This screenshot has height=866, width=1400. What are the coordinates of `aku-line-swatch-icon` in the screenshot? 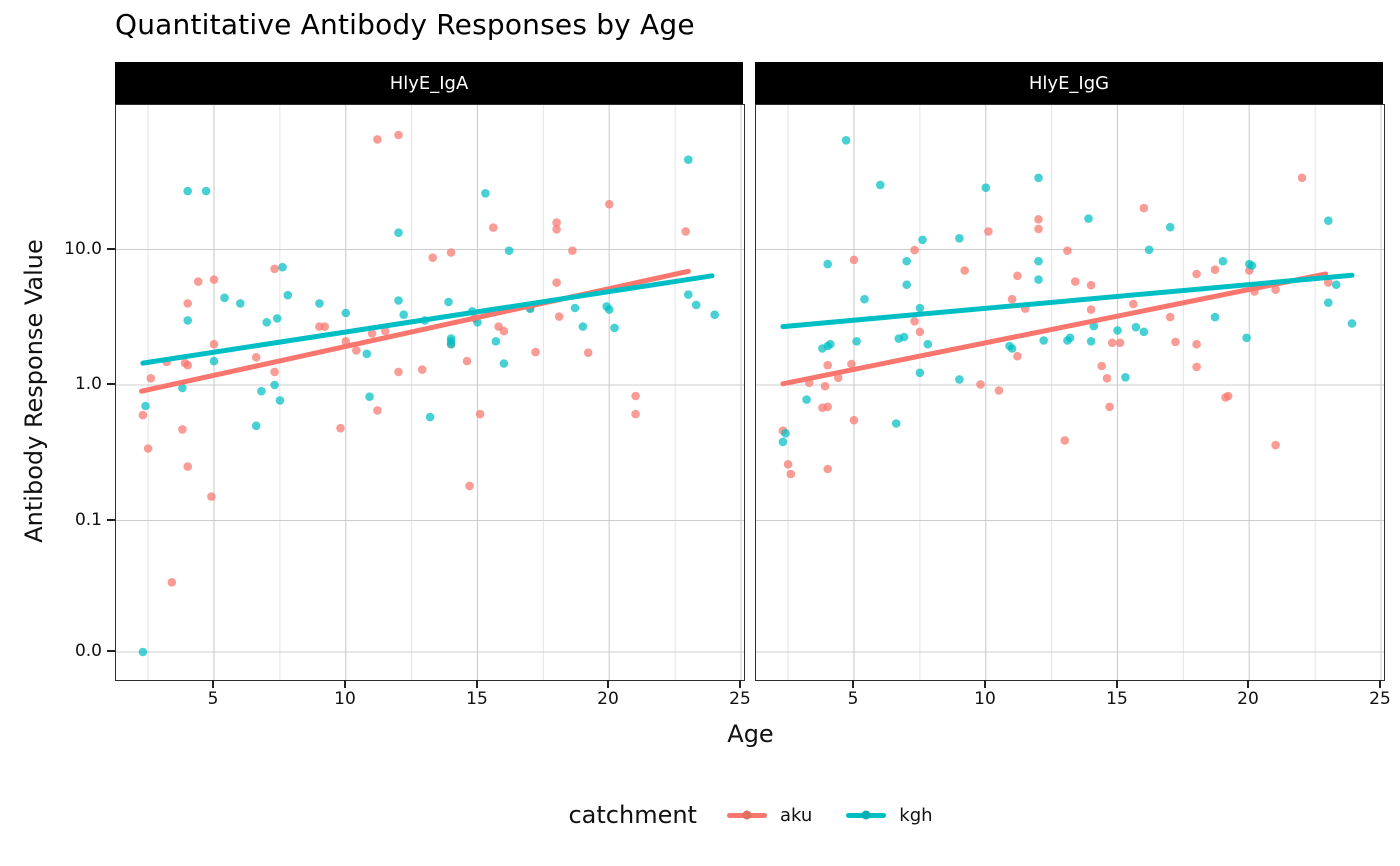 It's located at (746, 815).